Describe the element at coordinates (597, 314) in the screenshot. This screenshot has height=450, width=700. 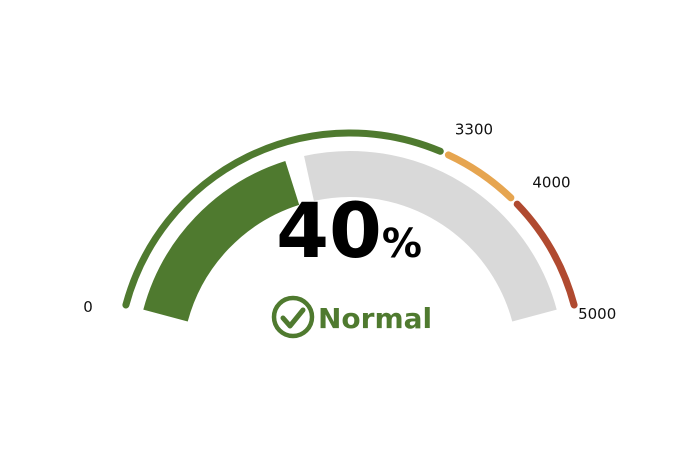
I see `tick-label-5000: 5000` at that location.